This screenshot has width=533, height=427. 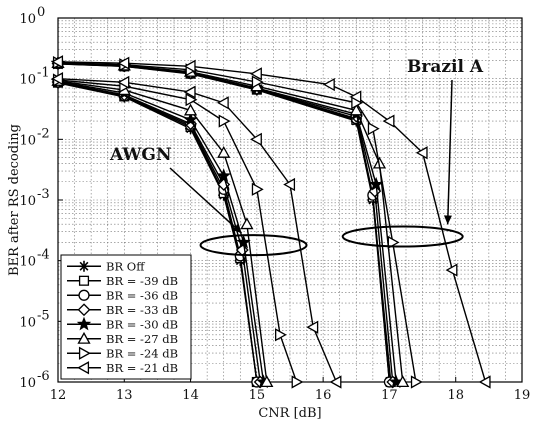 I want to click on x-tick-label: 12, so click(x=58, y=395).